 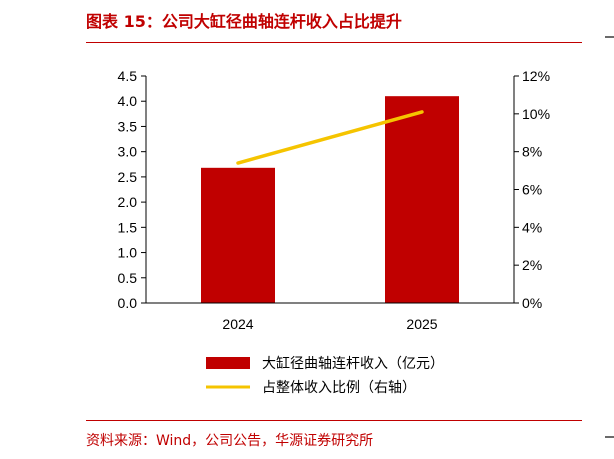 I want to click on y-tick-label-left: 0.5, so click(x=128, y=278).